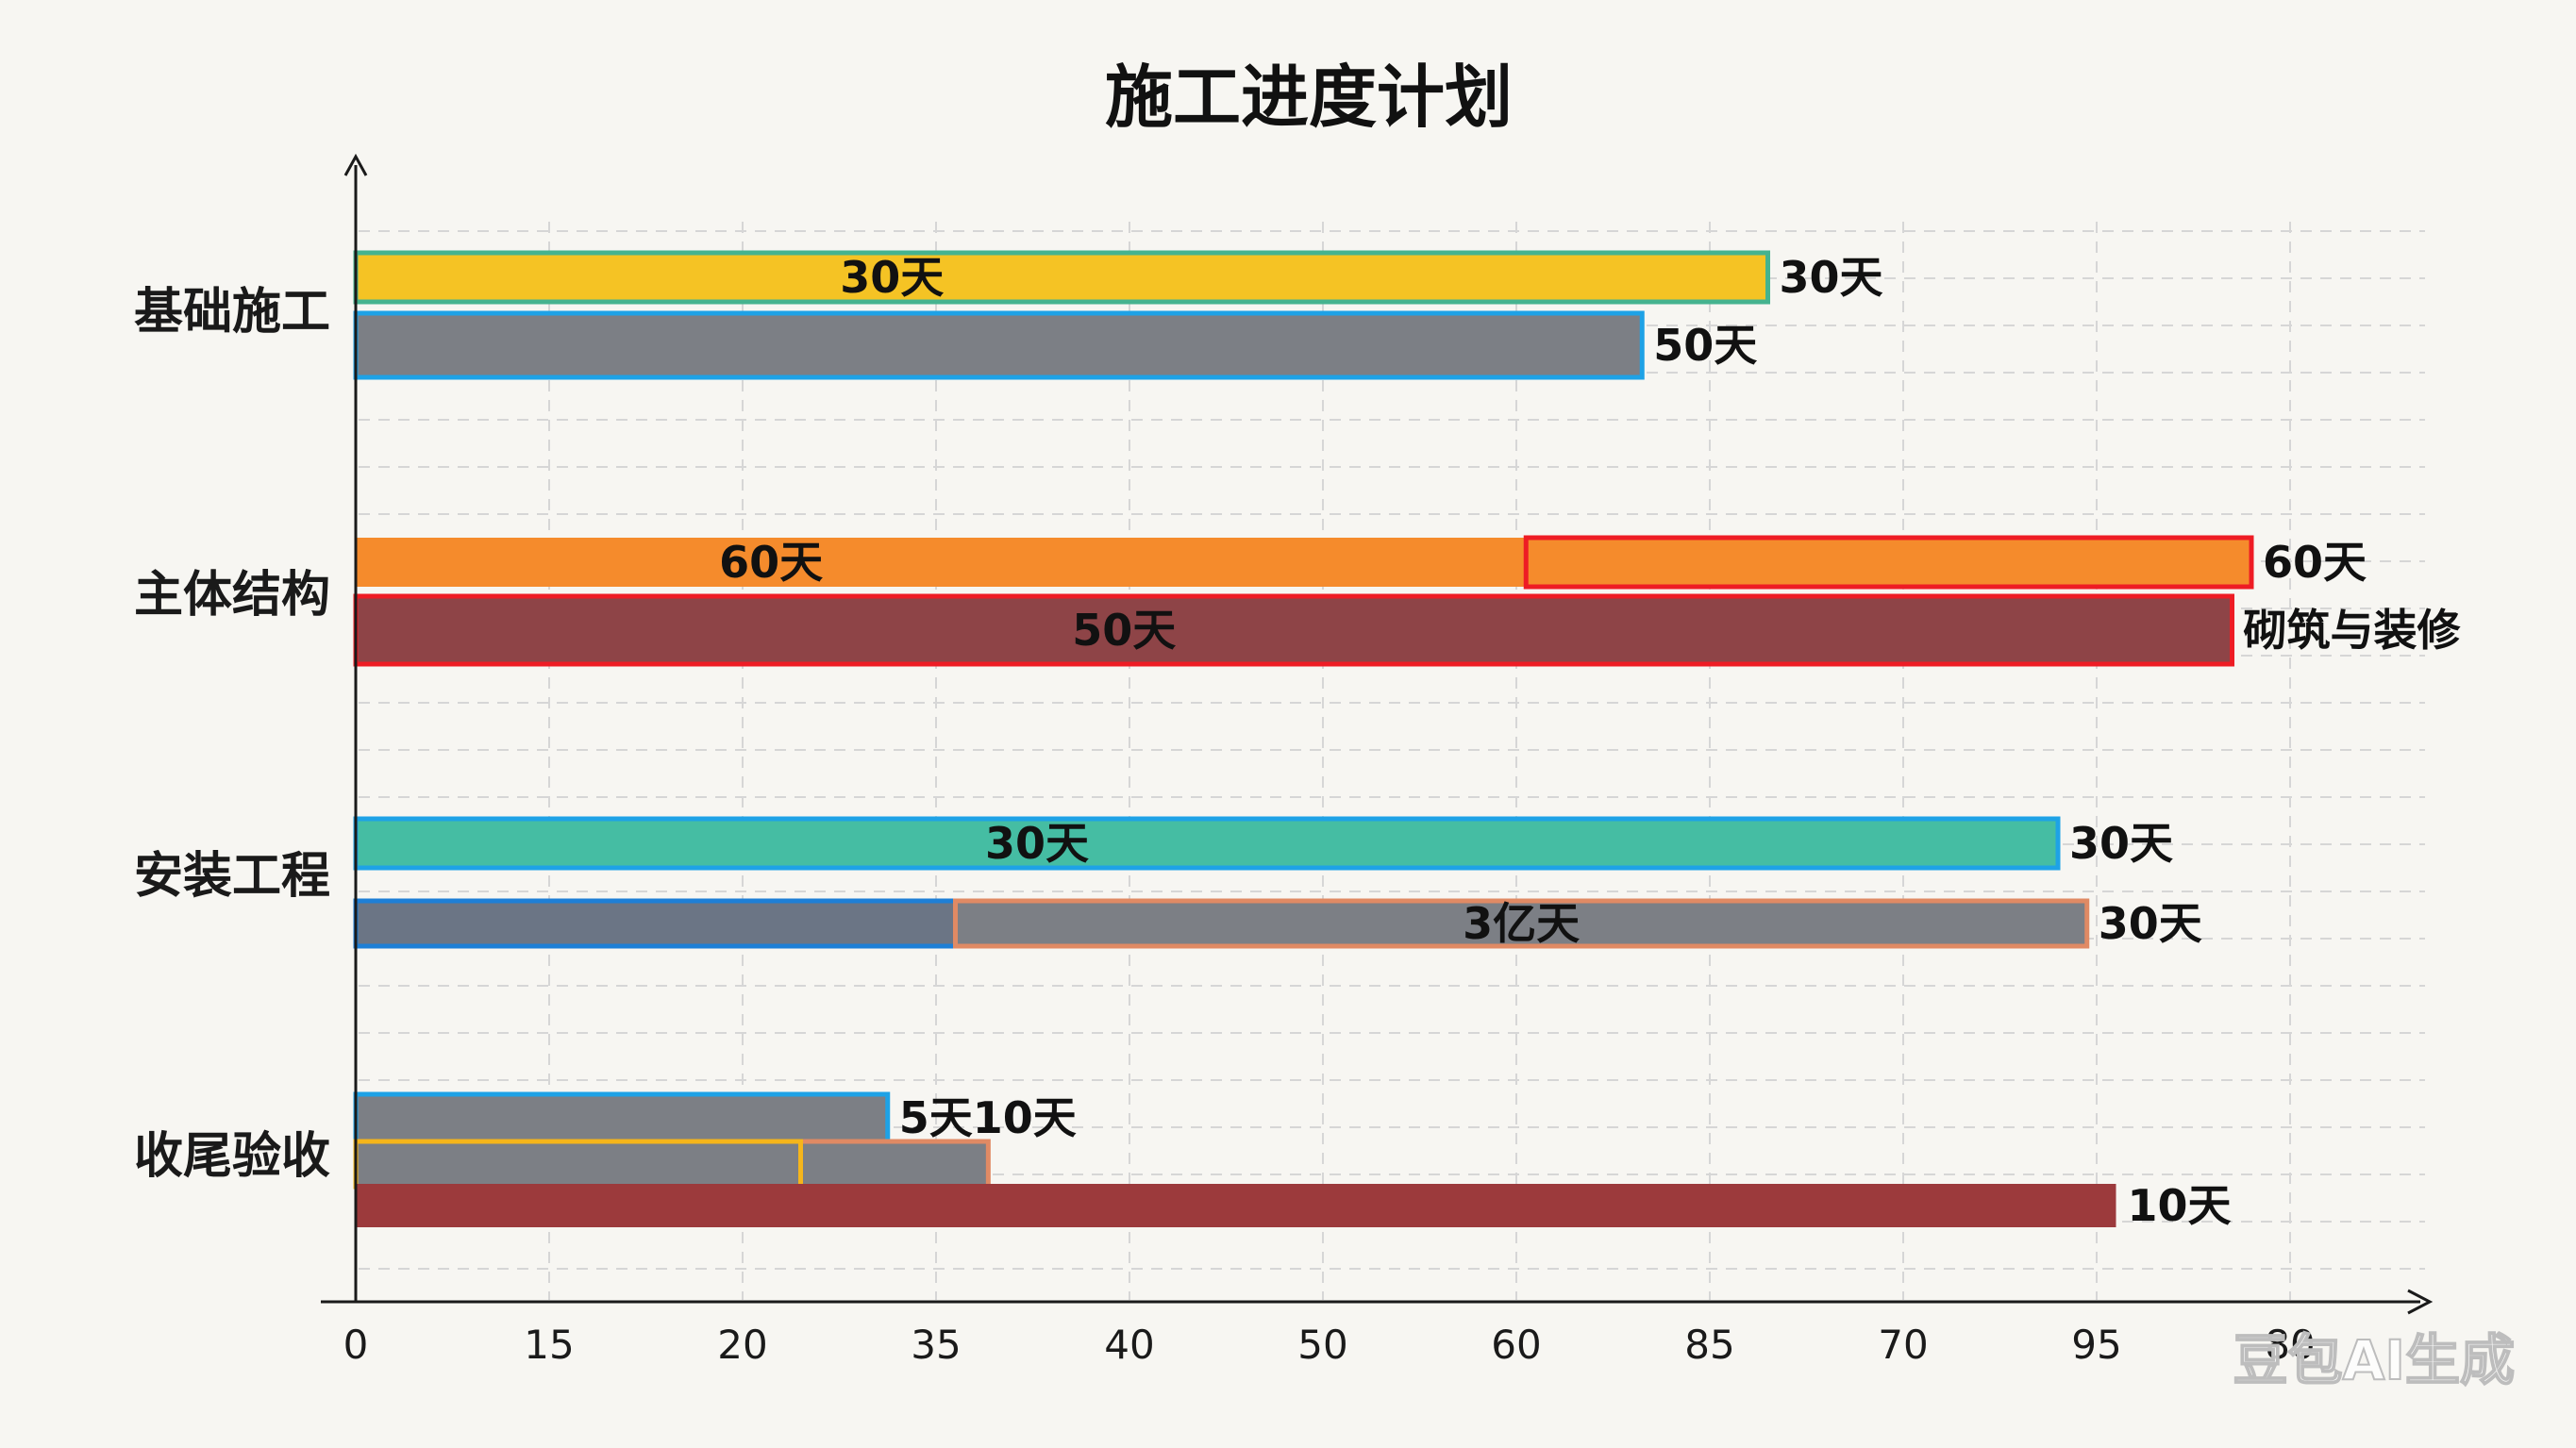 The image size is (2576, 1448). I want to click on category-label: 基础施工, so click(232, 312).